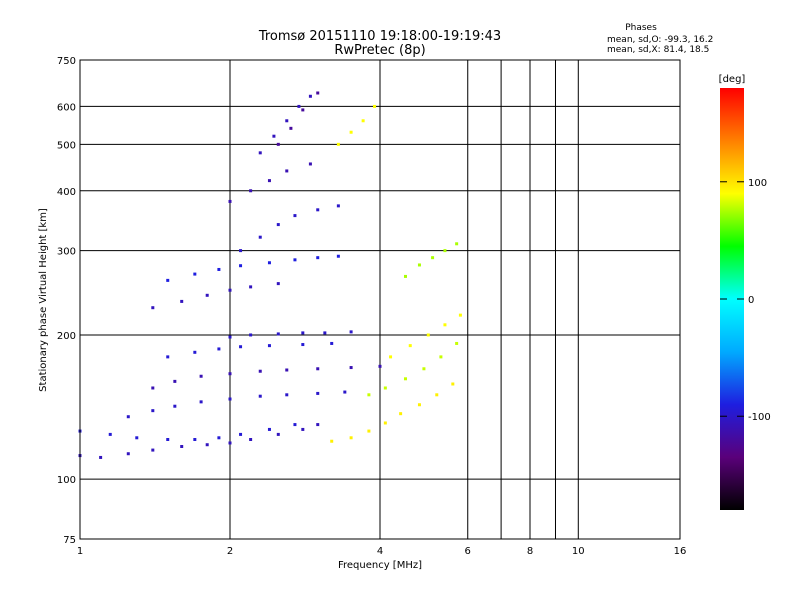  What do you see at coordinates (379, 50) in the screenshot?
I see `chart-subtitle: RwPretec (8p)` at bounding box center [379, 50].